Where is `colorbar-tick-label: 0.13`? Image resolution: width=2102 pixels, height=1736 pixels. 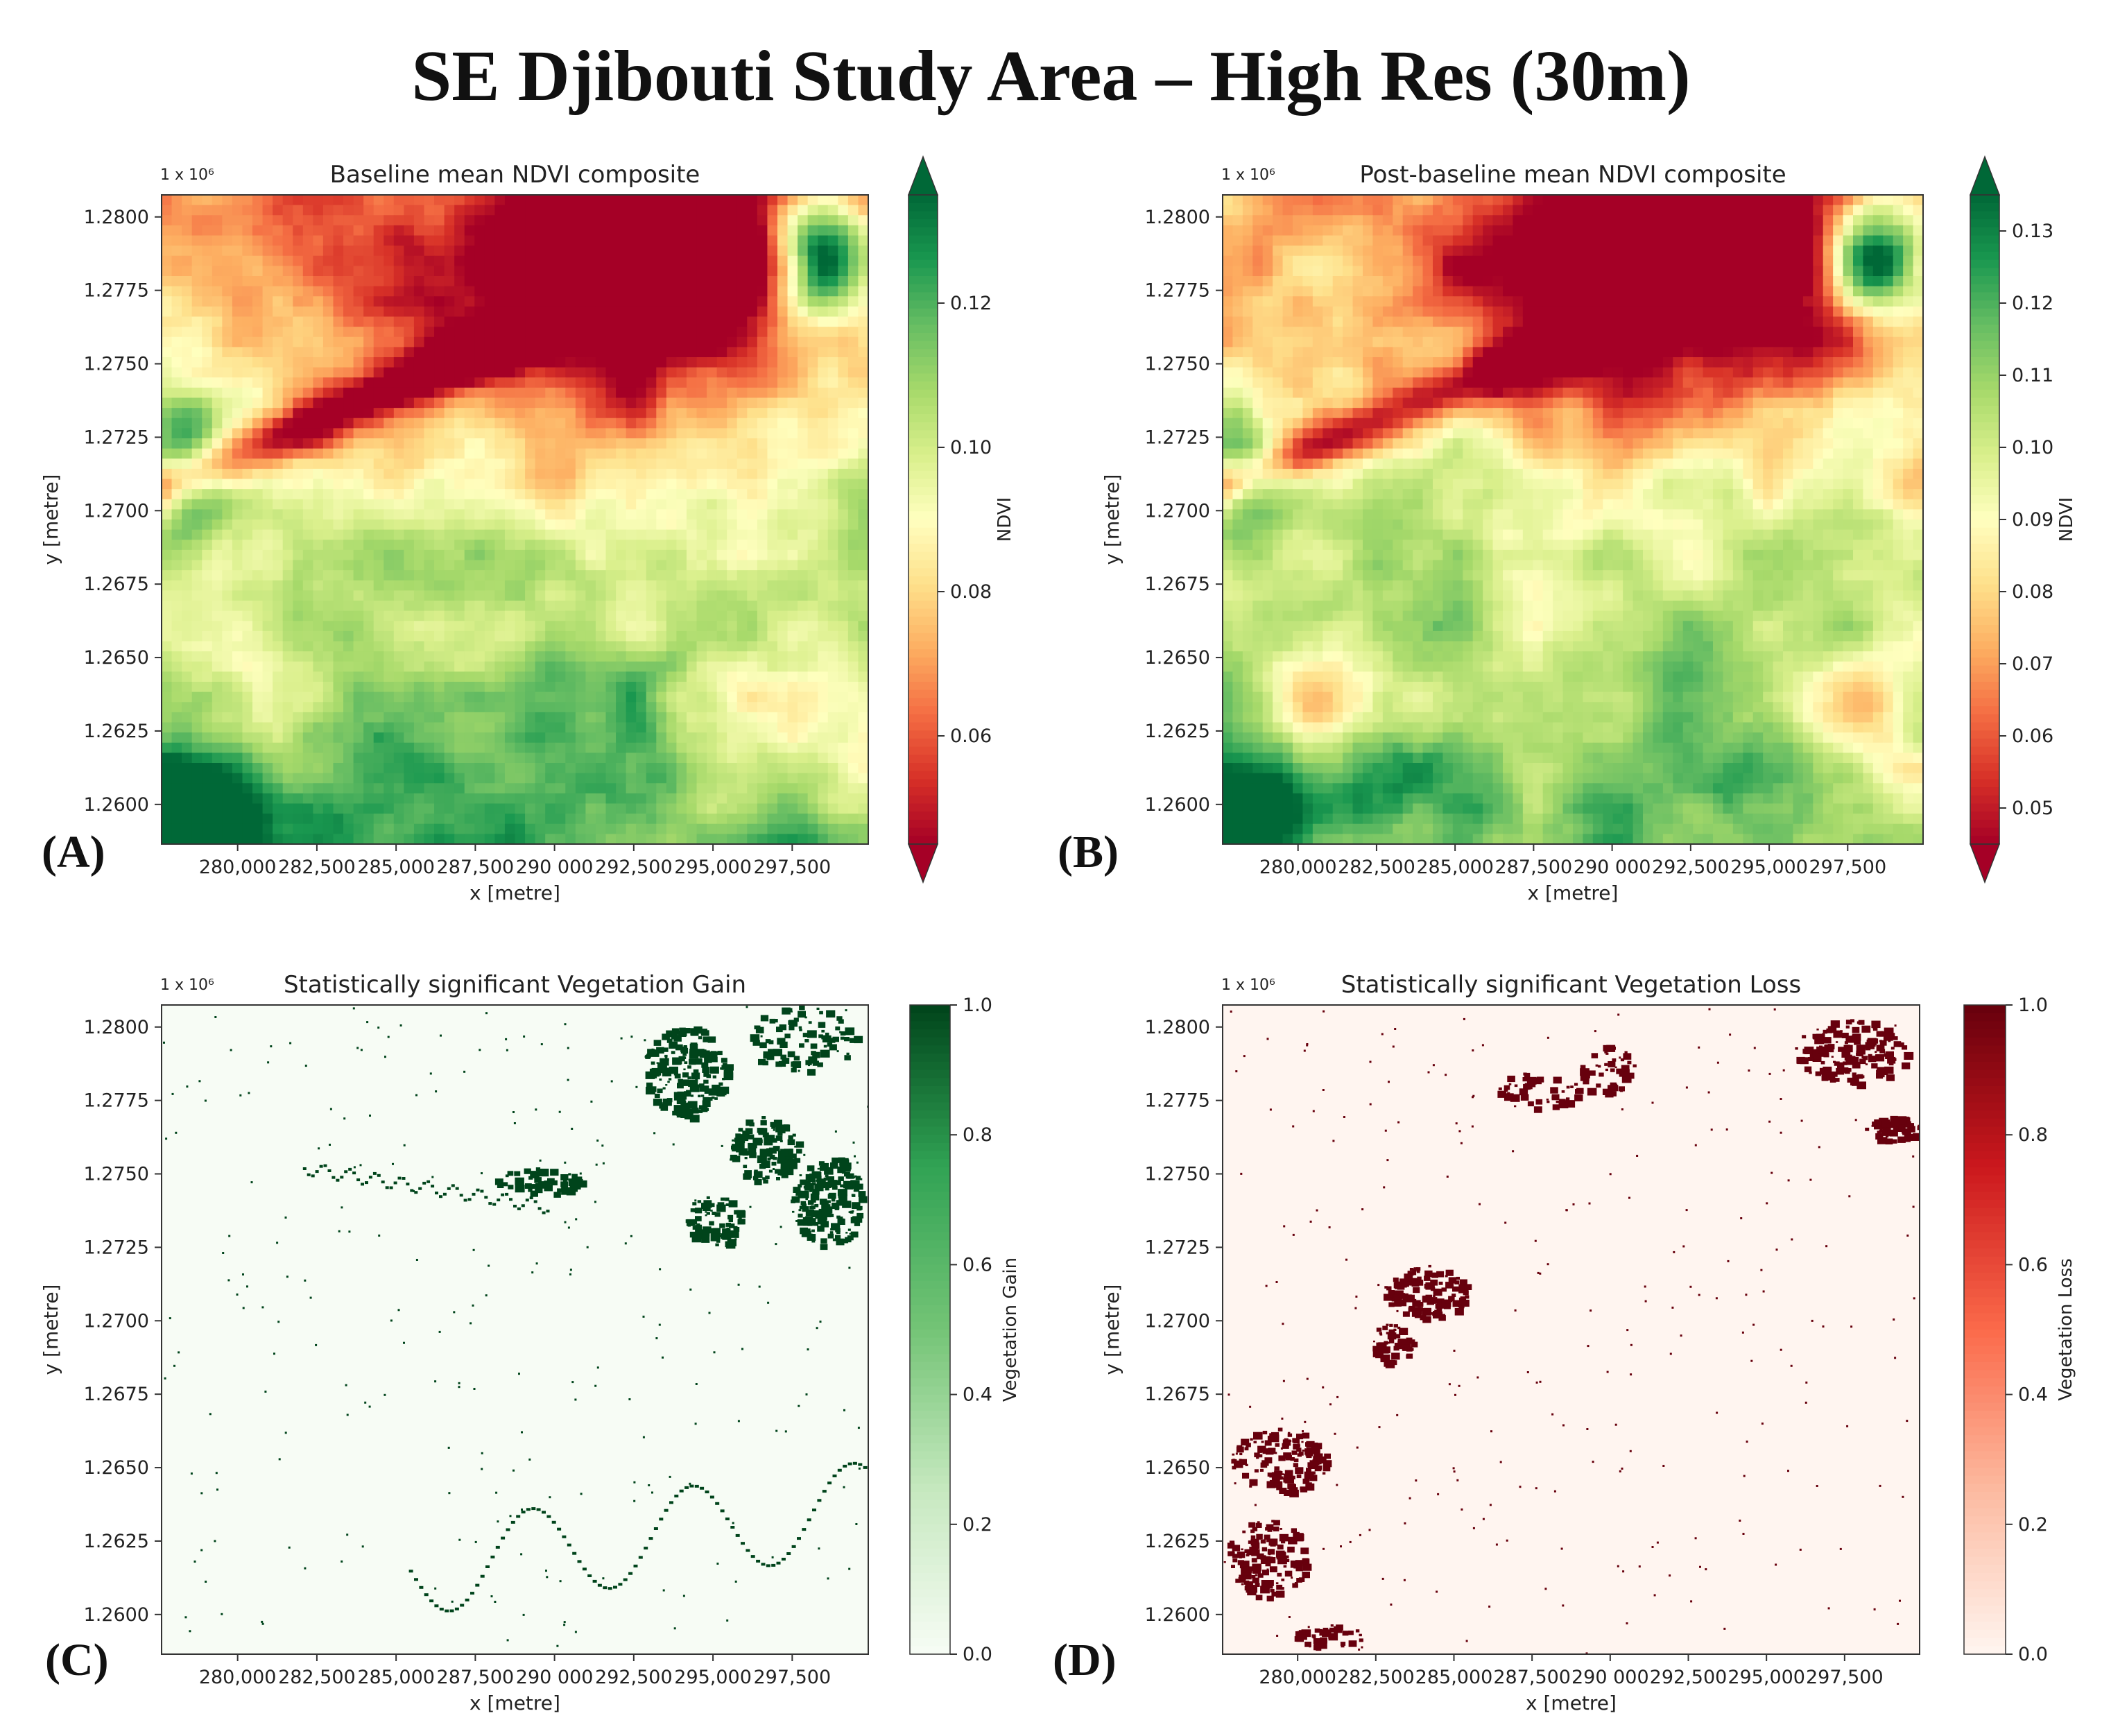 colorbar-tick-label: 0.13 is located at coordinates (2032, 232).